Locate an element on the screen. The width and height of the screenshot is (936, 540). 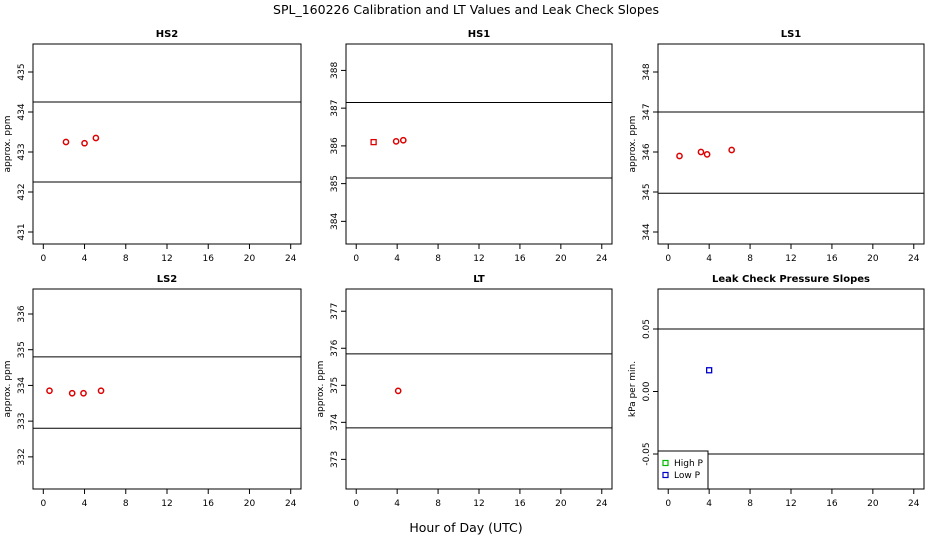
y-tick-label: 333 is located at coordinates (22, 421).